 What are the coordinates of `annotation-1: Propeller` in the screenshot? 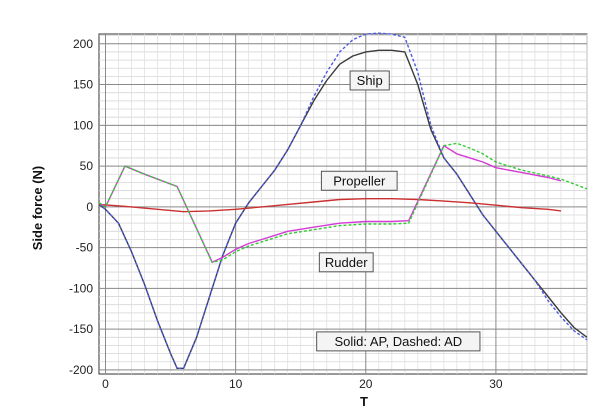 It's located at (359, 180).